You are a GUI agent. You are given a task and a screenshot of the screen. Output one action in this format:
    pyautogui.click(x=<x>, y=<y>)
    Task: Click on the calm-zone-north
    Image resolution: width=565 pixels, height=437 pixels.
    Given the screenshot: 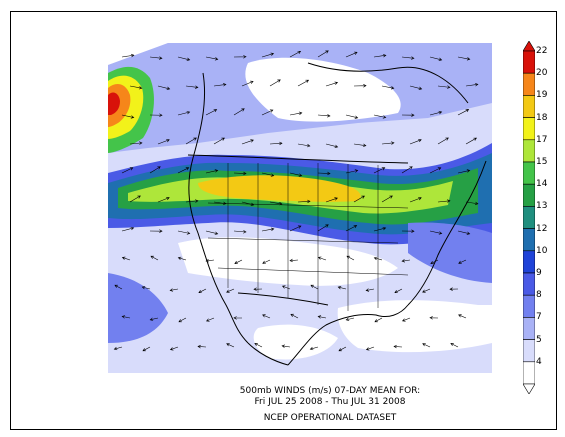 What is the action you would take?
    pyautogui.click(x=323, y=89)
    